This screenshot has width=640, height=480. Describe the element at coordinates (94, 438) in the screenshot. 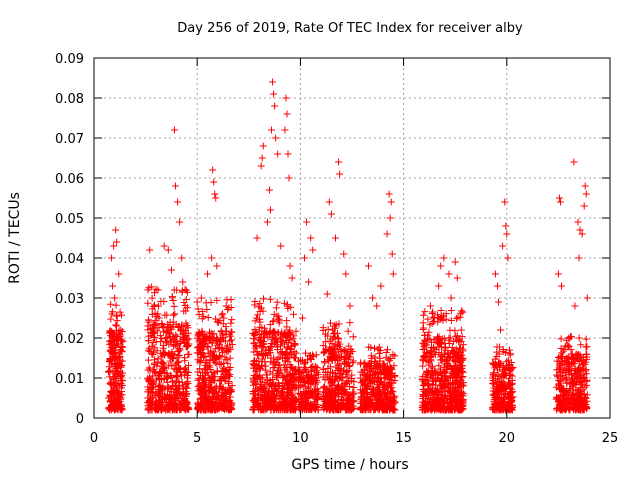

I see `x-tick-label: 0` at that location.